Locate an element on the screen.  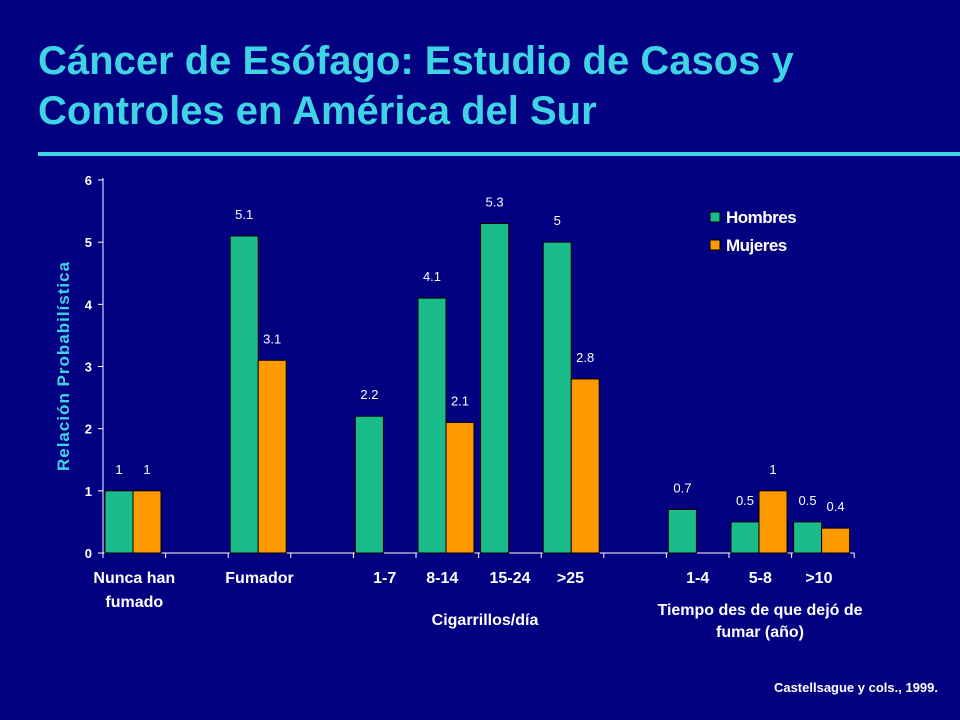
data-label: 2.1 is located at coordinates (460, 400).